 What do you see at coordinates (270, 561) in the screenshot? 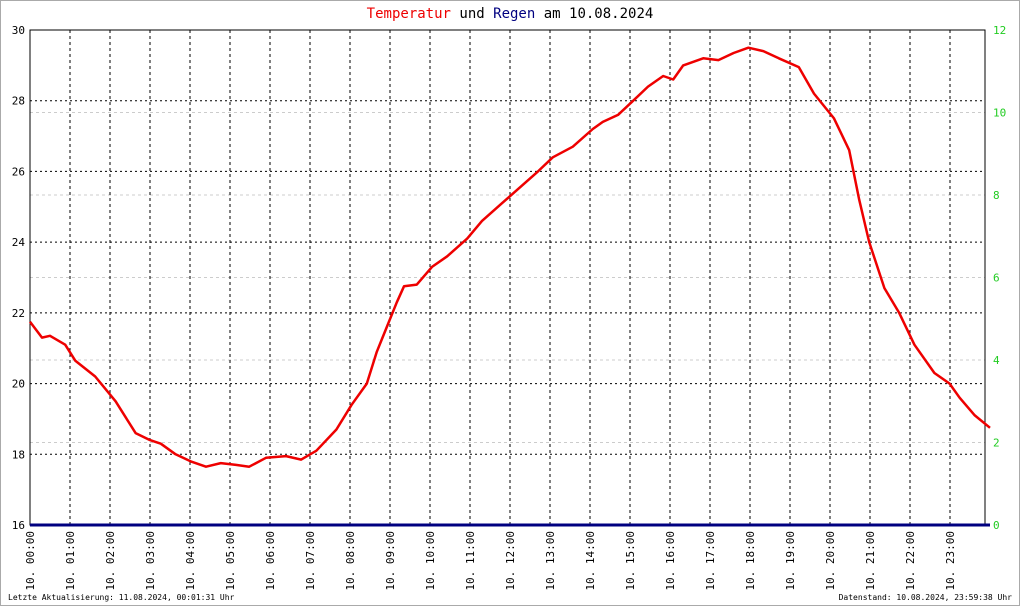
I see `x-tick-label: 10. 06:00` at bounding box center [270, 561].